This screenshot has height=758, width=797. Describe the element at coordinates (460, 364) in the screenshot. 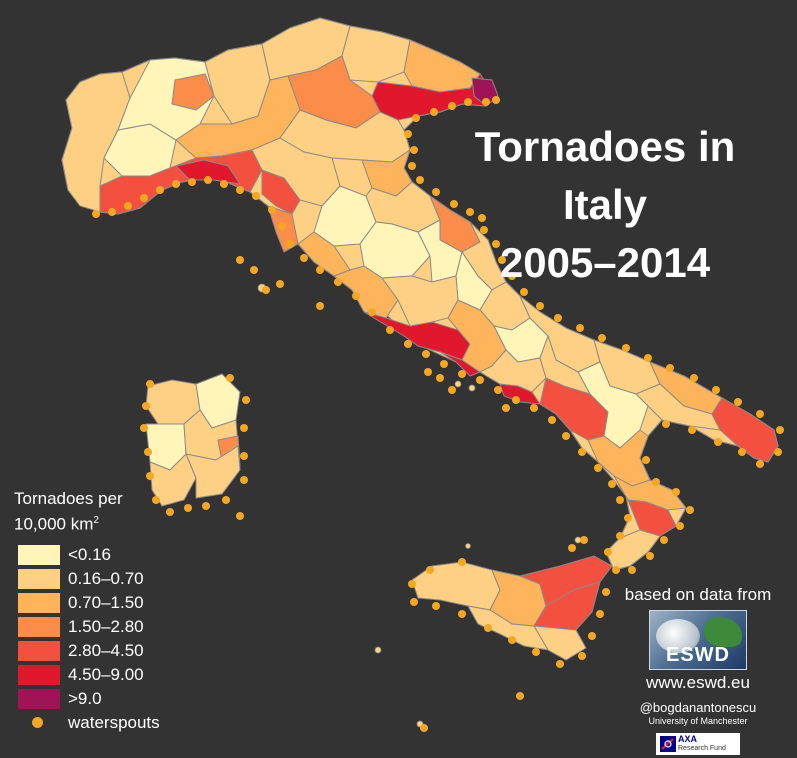

I see `latina` at that location.